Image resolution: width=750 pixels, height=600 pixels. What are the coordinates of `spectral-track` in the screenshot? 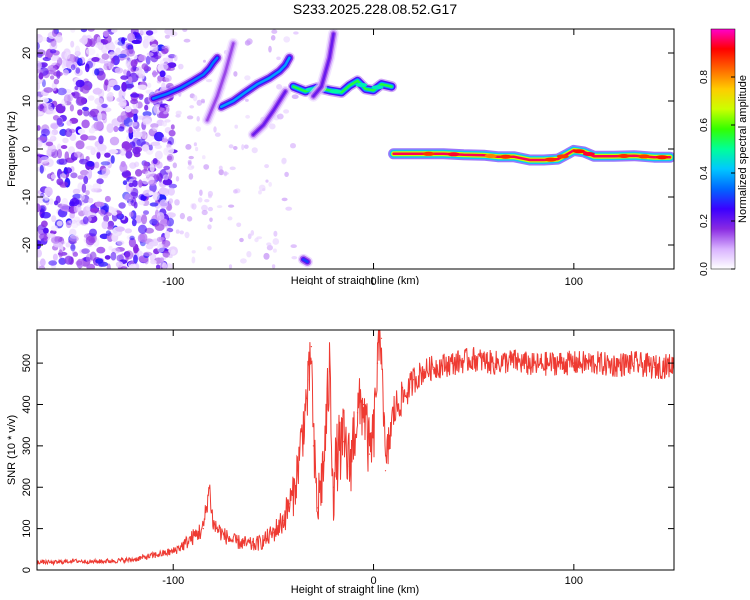 It's located at (185, 78).